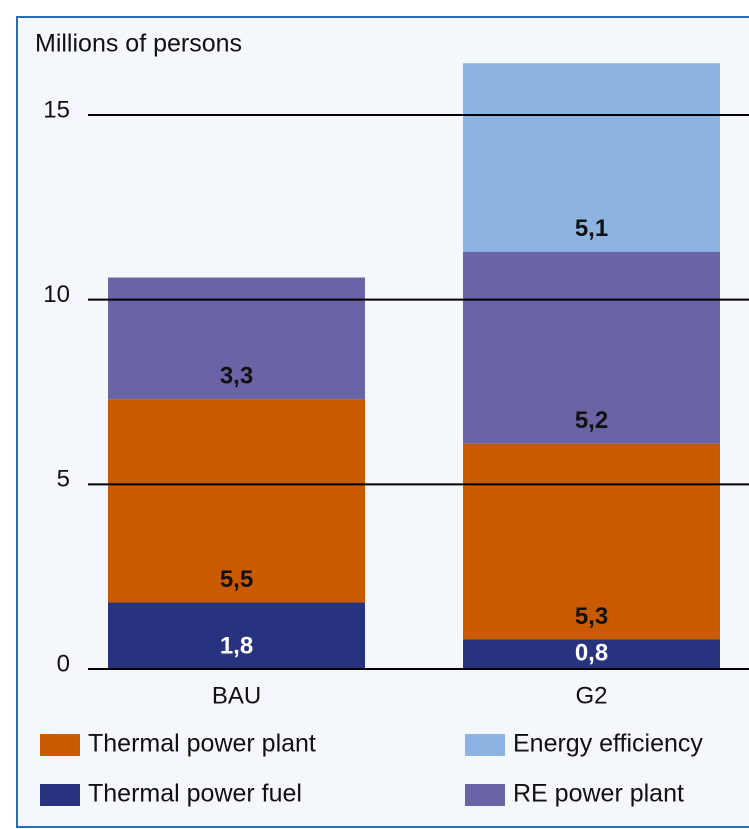  I want to click on legend-label: Energy efficiency, so click(608, 744).